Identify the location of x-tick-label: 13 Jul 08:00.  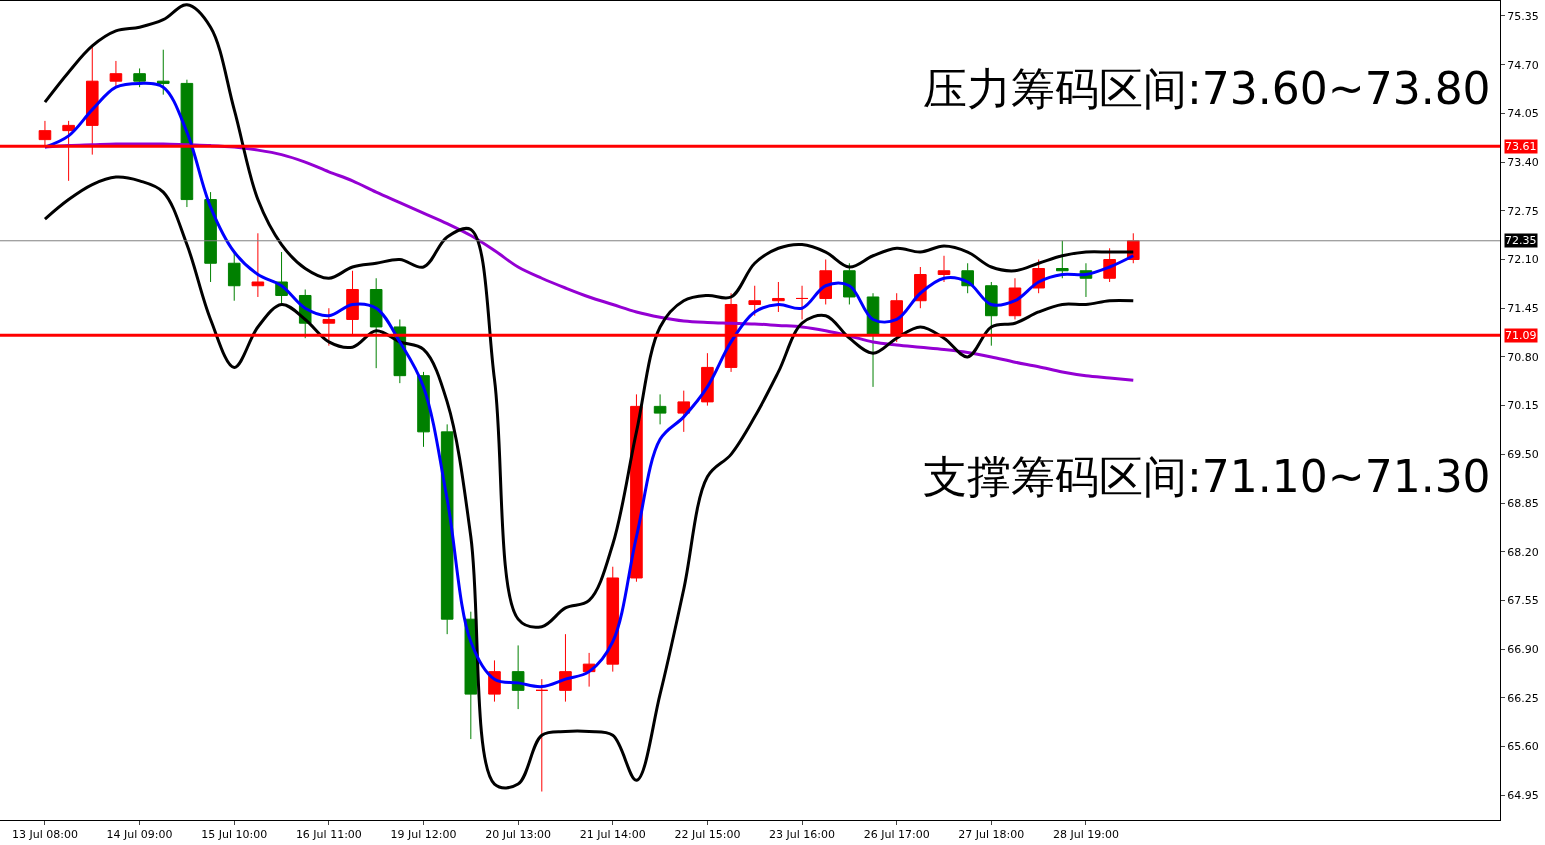
(44, 835).